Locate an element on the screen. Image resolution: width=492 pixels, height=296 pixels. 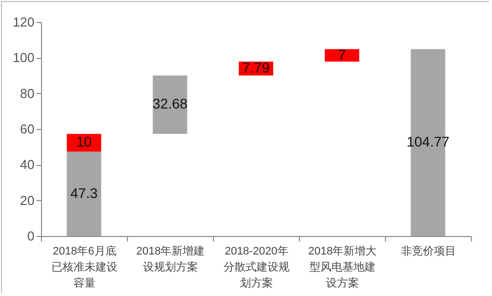
y-tick-label: 40 is located at coordinates (27, 164).